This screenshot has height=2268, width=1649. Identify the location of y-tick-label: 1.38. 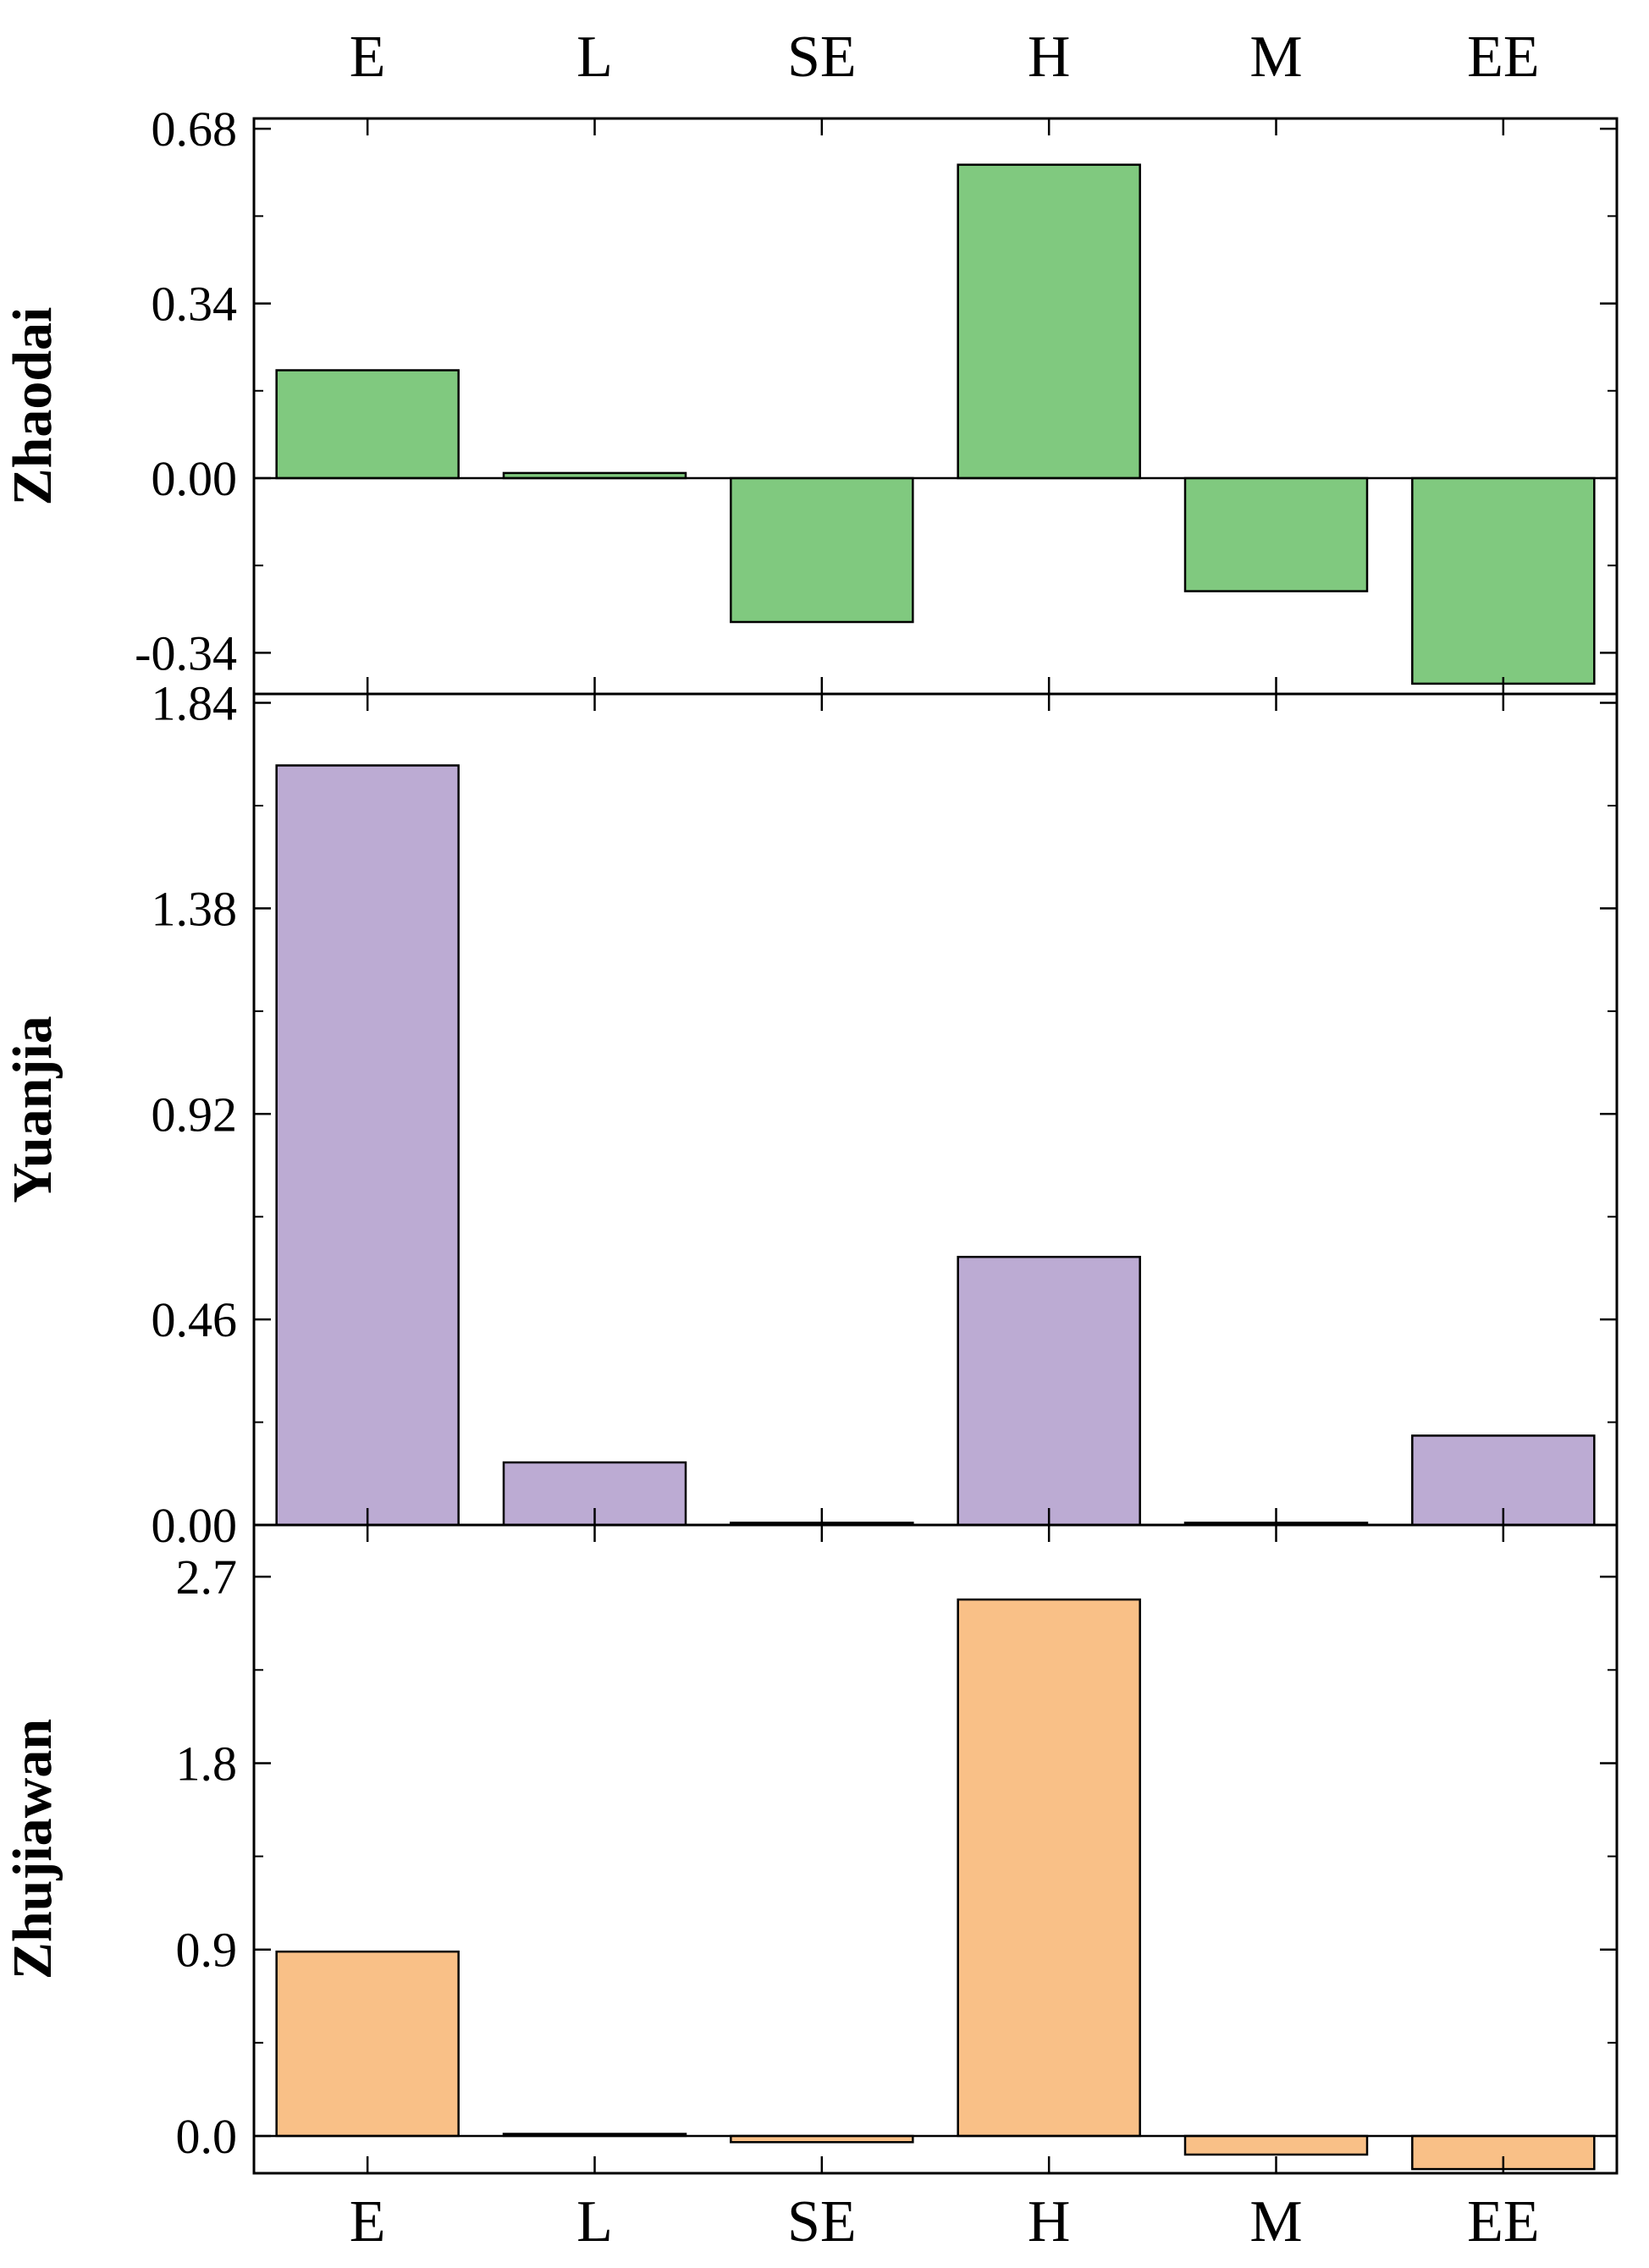
(195, 908).